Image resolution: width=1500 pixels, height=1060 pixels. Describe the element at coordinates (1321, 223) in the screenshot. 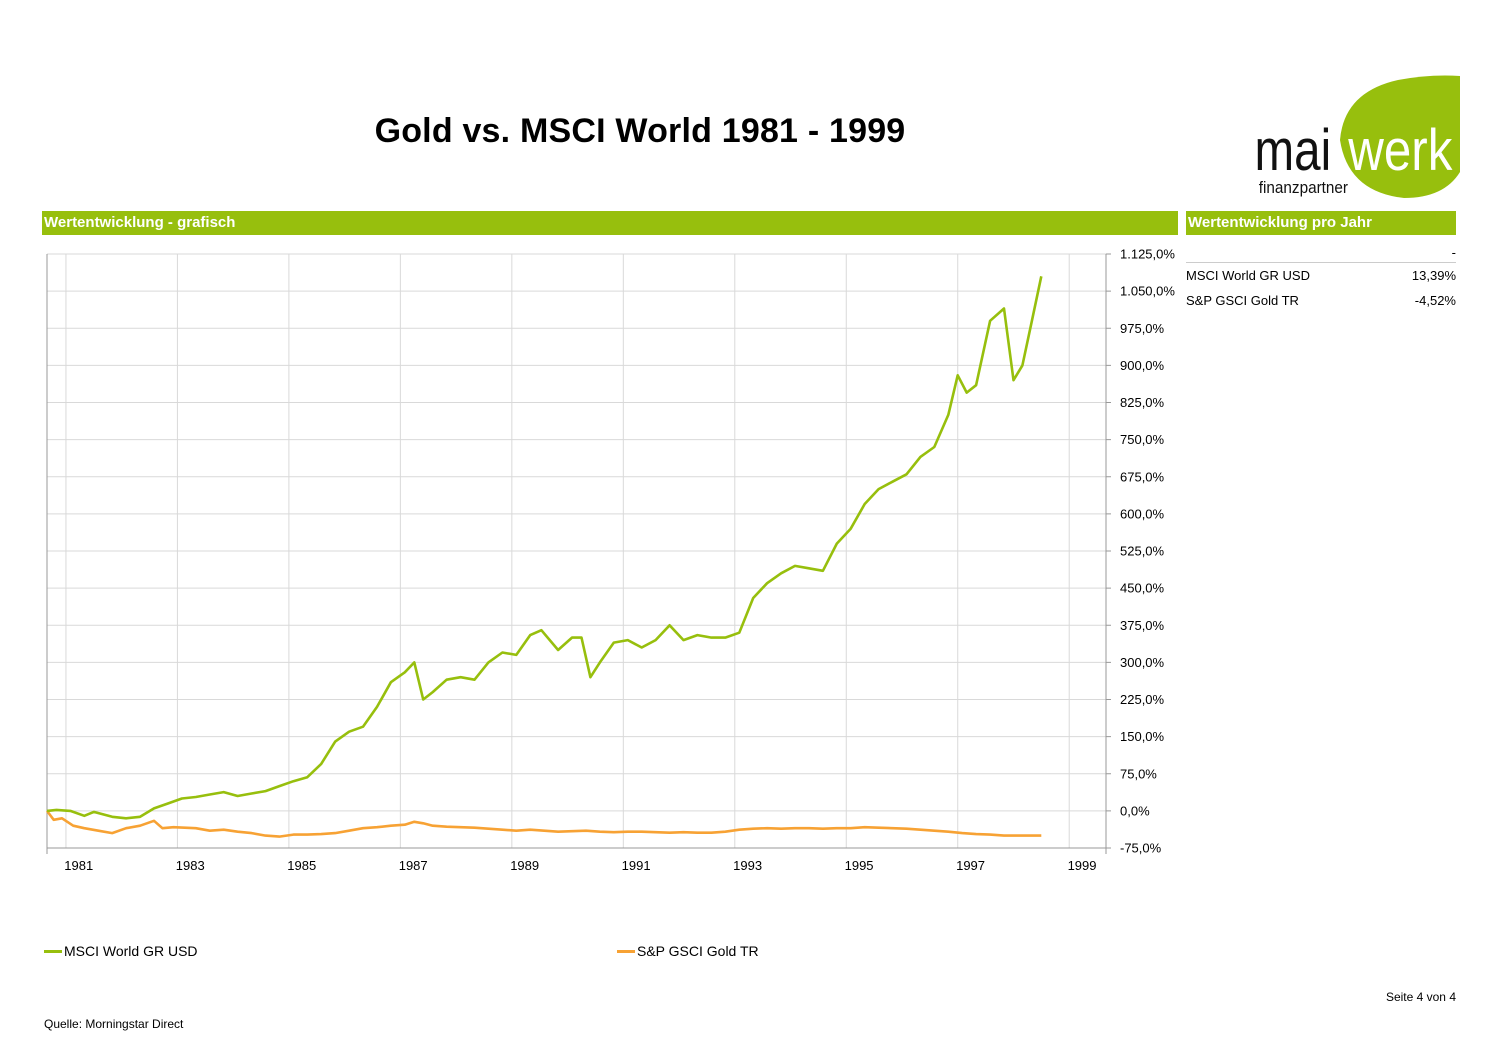

I see `table-section-header: Wertentwicklung pro Jahr` at that location.